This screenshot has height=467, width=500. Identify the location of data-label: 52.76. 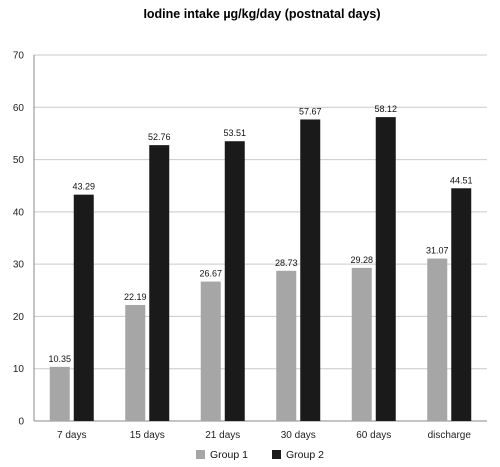
(159, 137).